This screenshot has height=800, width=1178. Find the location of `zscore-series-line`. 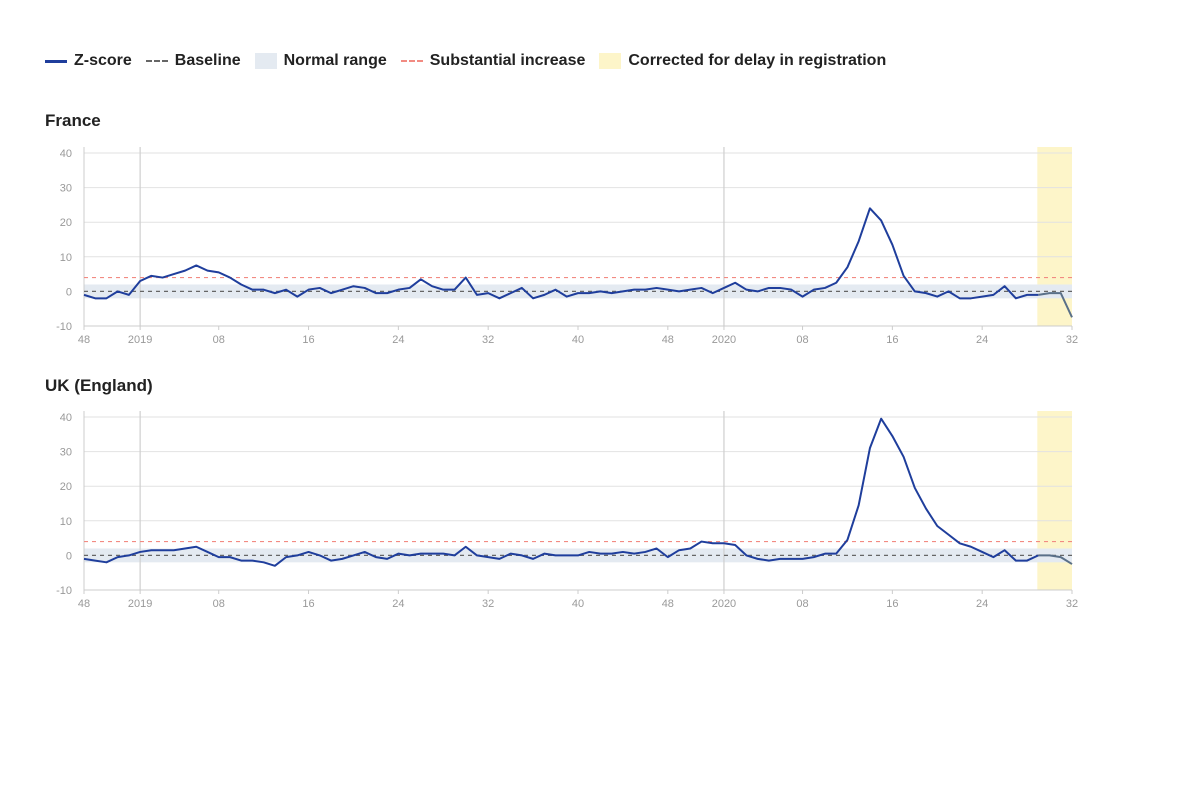

zscore-series-line is located at coordinates (561, 253).